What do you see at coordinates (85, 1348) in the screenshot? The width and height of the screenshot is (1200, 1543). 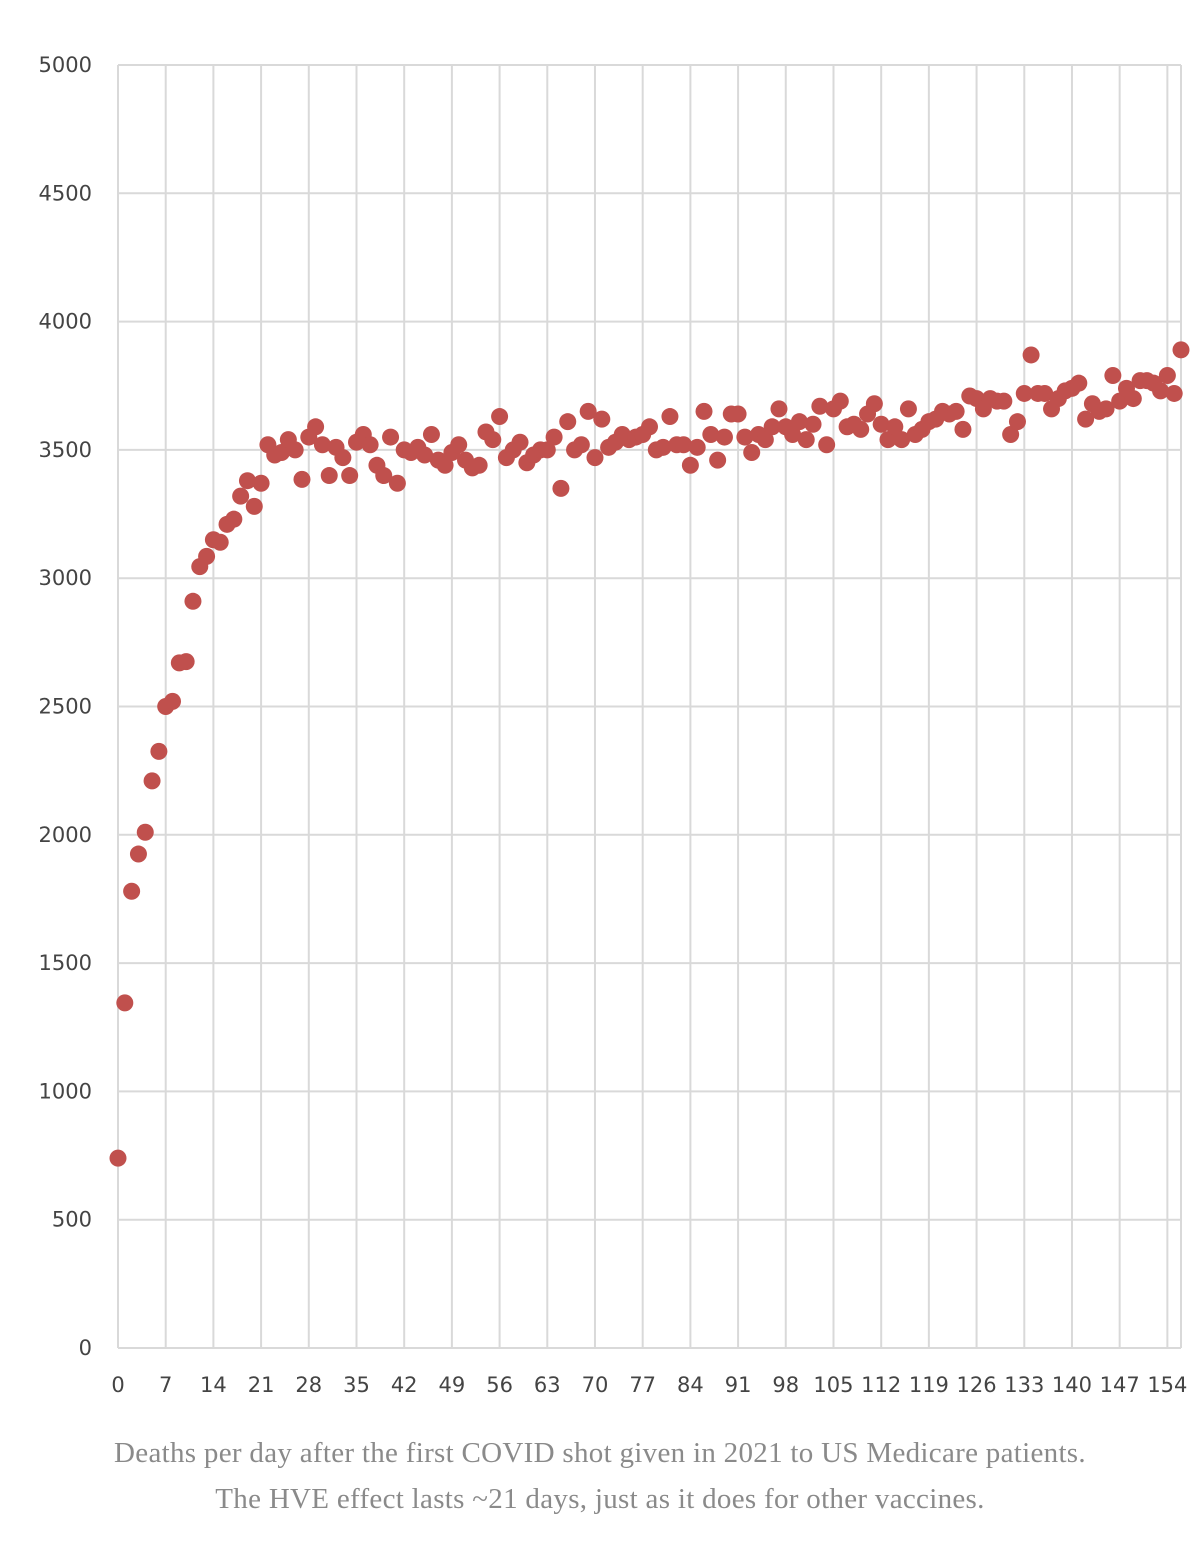 I see `y-tick-label: 0` at bounding box center [85, 1348].